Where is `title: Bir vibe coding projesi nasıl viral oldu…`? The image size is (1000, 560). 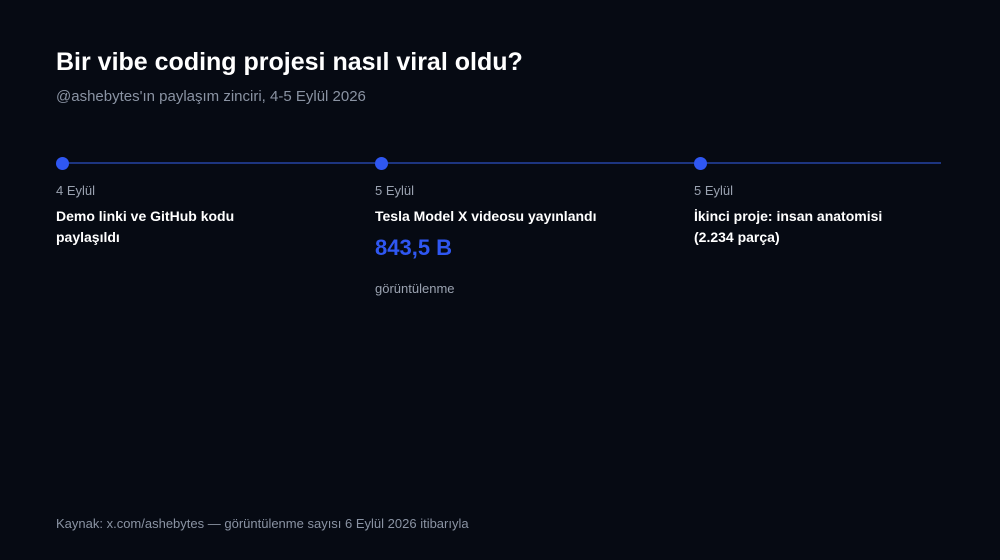
title: Bir vibe coding projesi nasıl viral oldu… is located at coordinates (289, 62).